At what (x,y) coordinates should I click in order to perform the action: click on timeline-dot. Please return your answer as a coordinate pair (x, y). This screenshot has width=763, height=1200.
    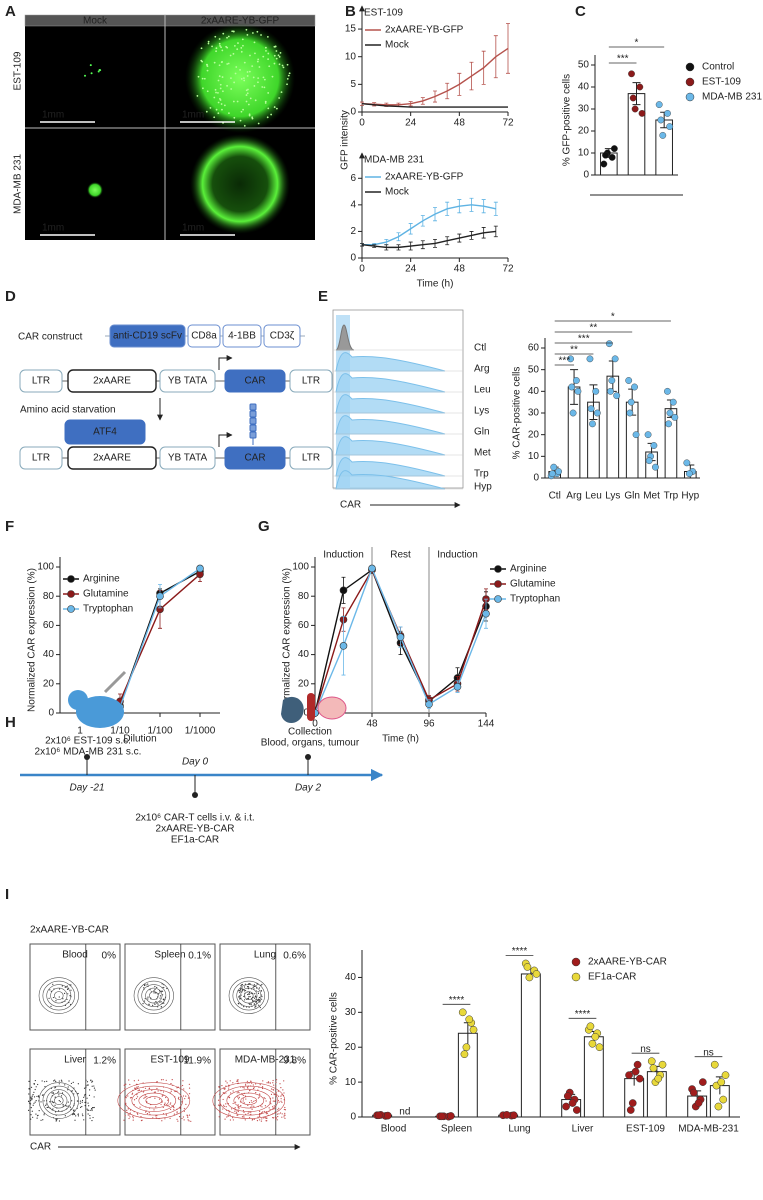
    Looking at the image, I should click on (87, 757).